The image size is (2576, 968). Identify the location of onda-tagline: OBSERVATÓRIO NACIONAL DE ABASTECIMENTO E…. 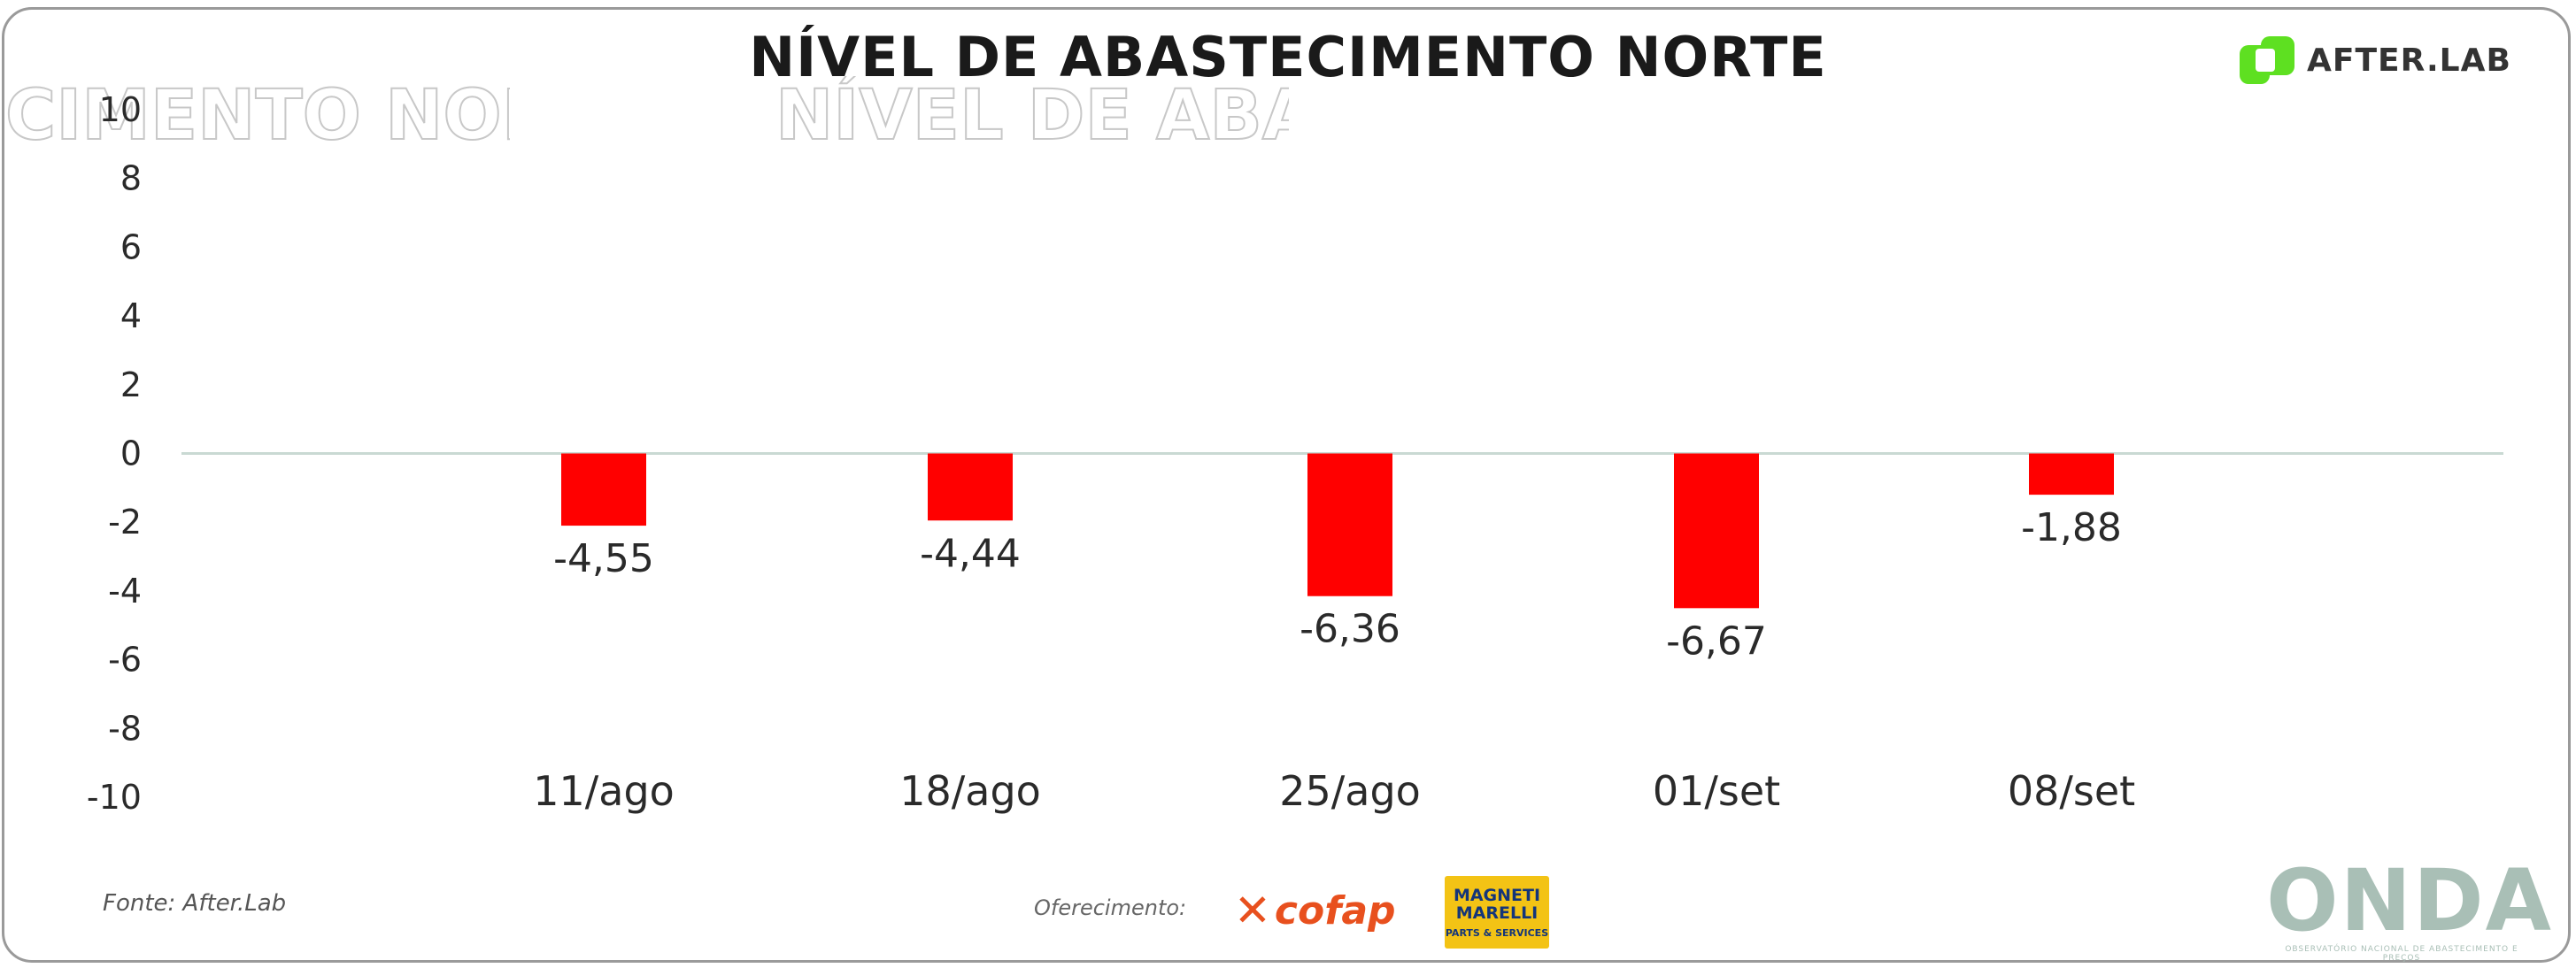
(2401, 954).